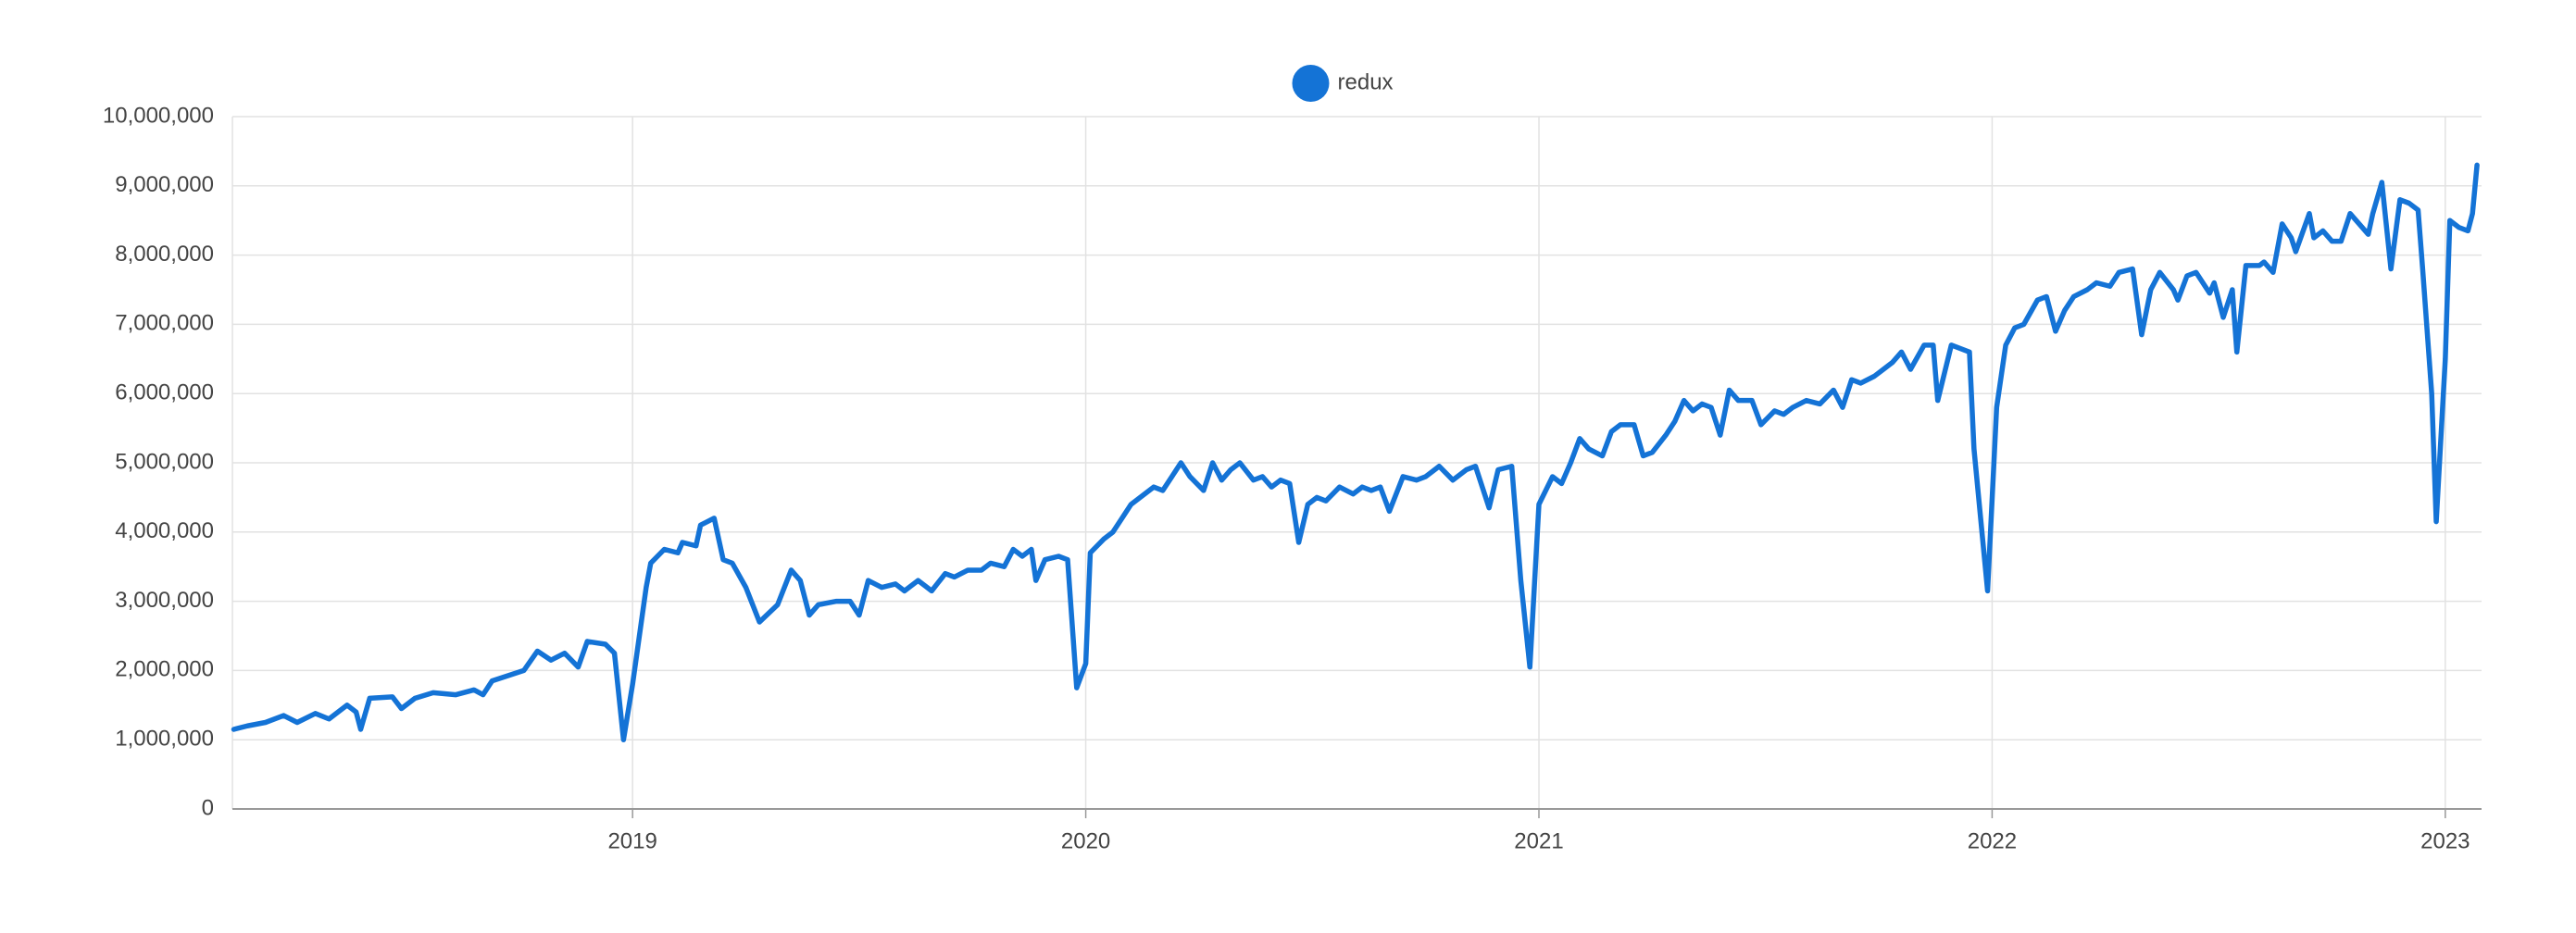 The height and width of the screenshot is (933, 2576). What do you see at coordinates (165, 255) in the screenshot?
I see `y-tick-label: 8,000,000` at bounding box center [165, 255].